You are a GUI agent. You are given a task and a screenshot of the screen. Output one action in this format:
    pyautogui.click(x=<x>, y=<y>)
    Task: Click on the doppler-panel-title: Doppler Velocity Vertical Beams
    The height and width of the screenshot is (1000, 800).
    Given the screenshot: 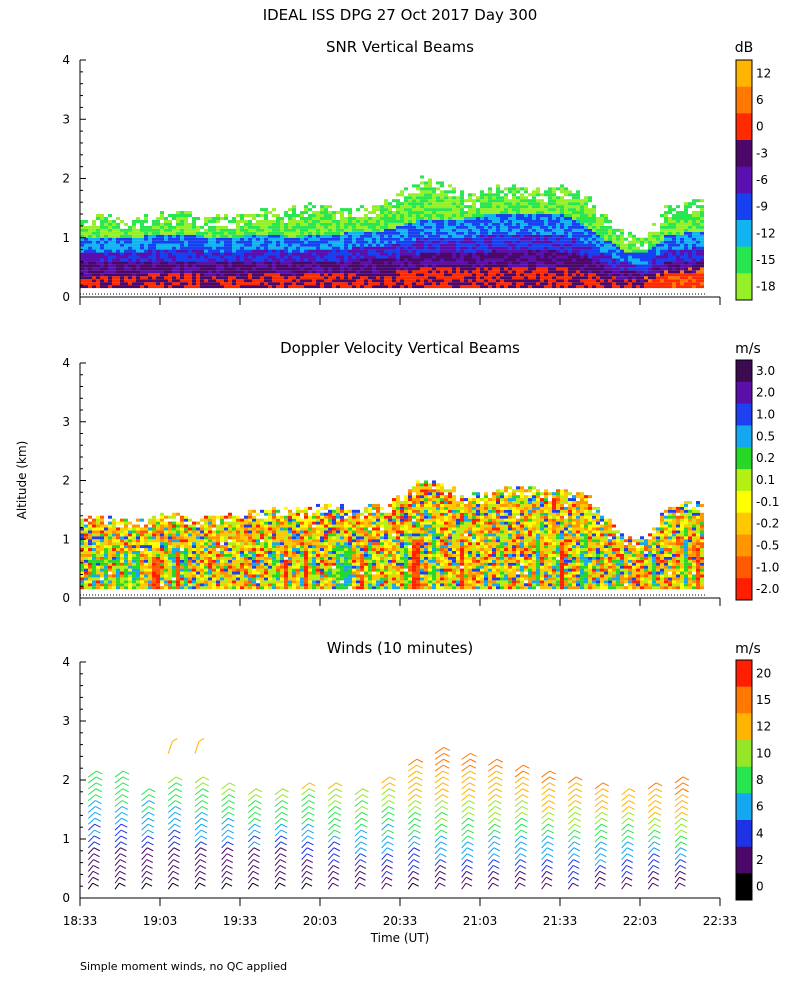 What is the action you would take?
    pyautogui.click(x=400, y=348)
    